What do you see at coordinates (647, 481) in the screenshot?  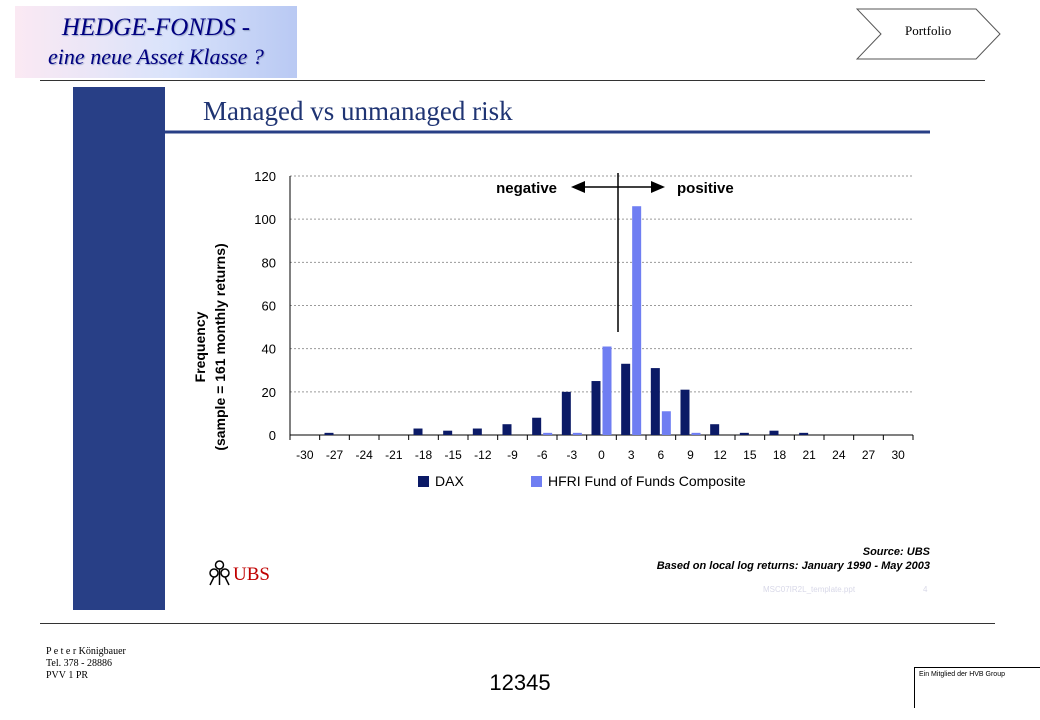 I see `legend-label-hfri: HFRI Fund of Funds Composite` at bounding box center [647, 481].